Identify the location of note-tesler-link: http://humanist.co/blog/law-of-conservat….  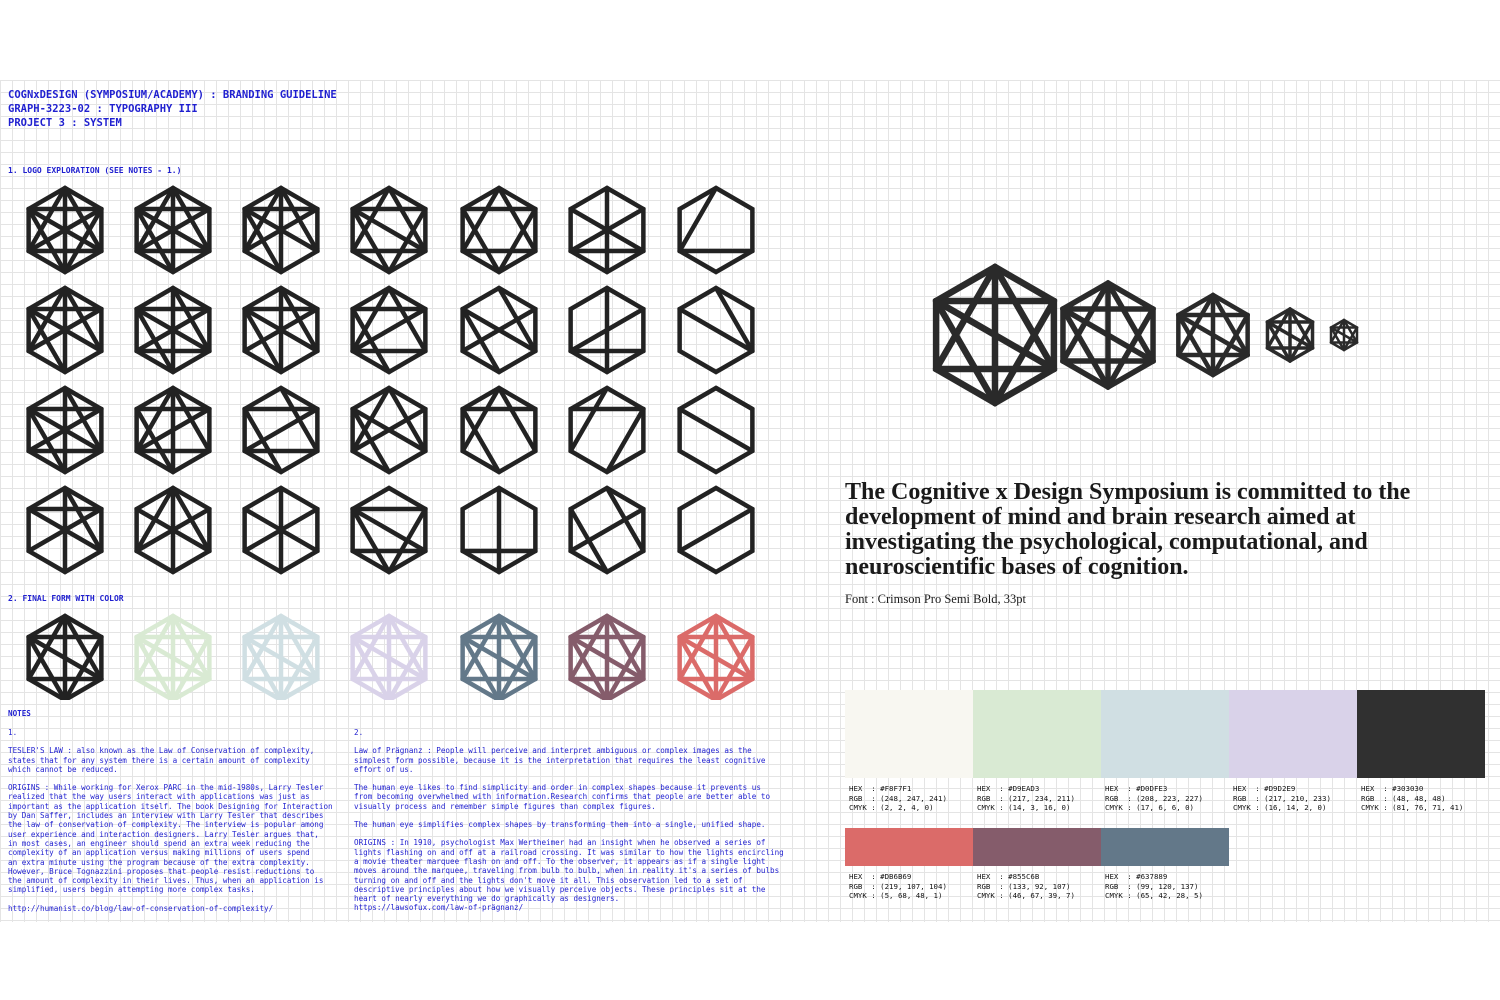
(141, 908).